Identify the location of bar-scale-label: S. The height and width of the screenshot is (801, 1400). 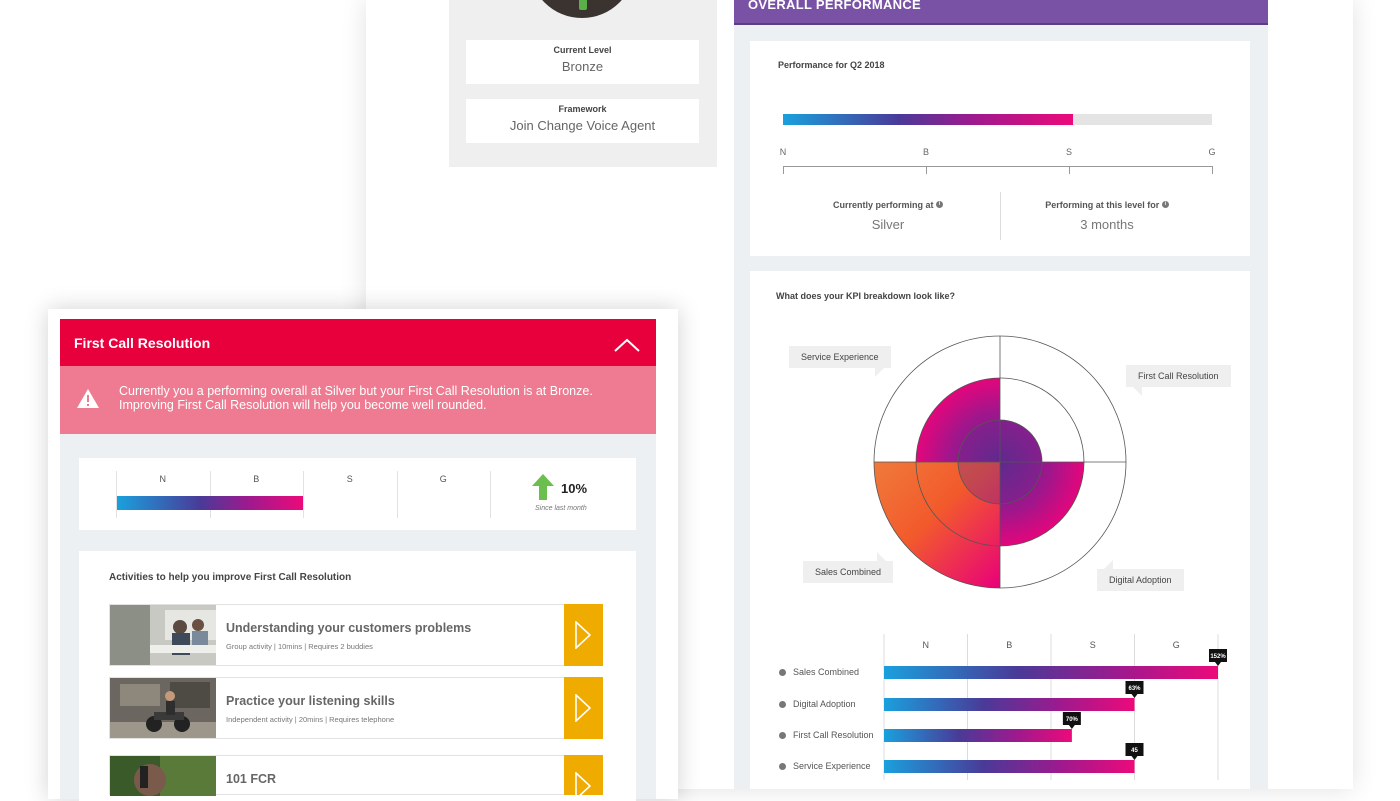
(1093, 645).